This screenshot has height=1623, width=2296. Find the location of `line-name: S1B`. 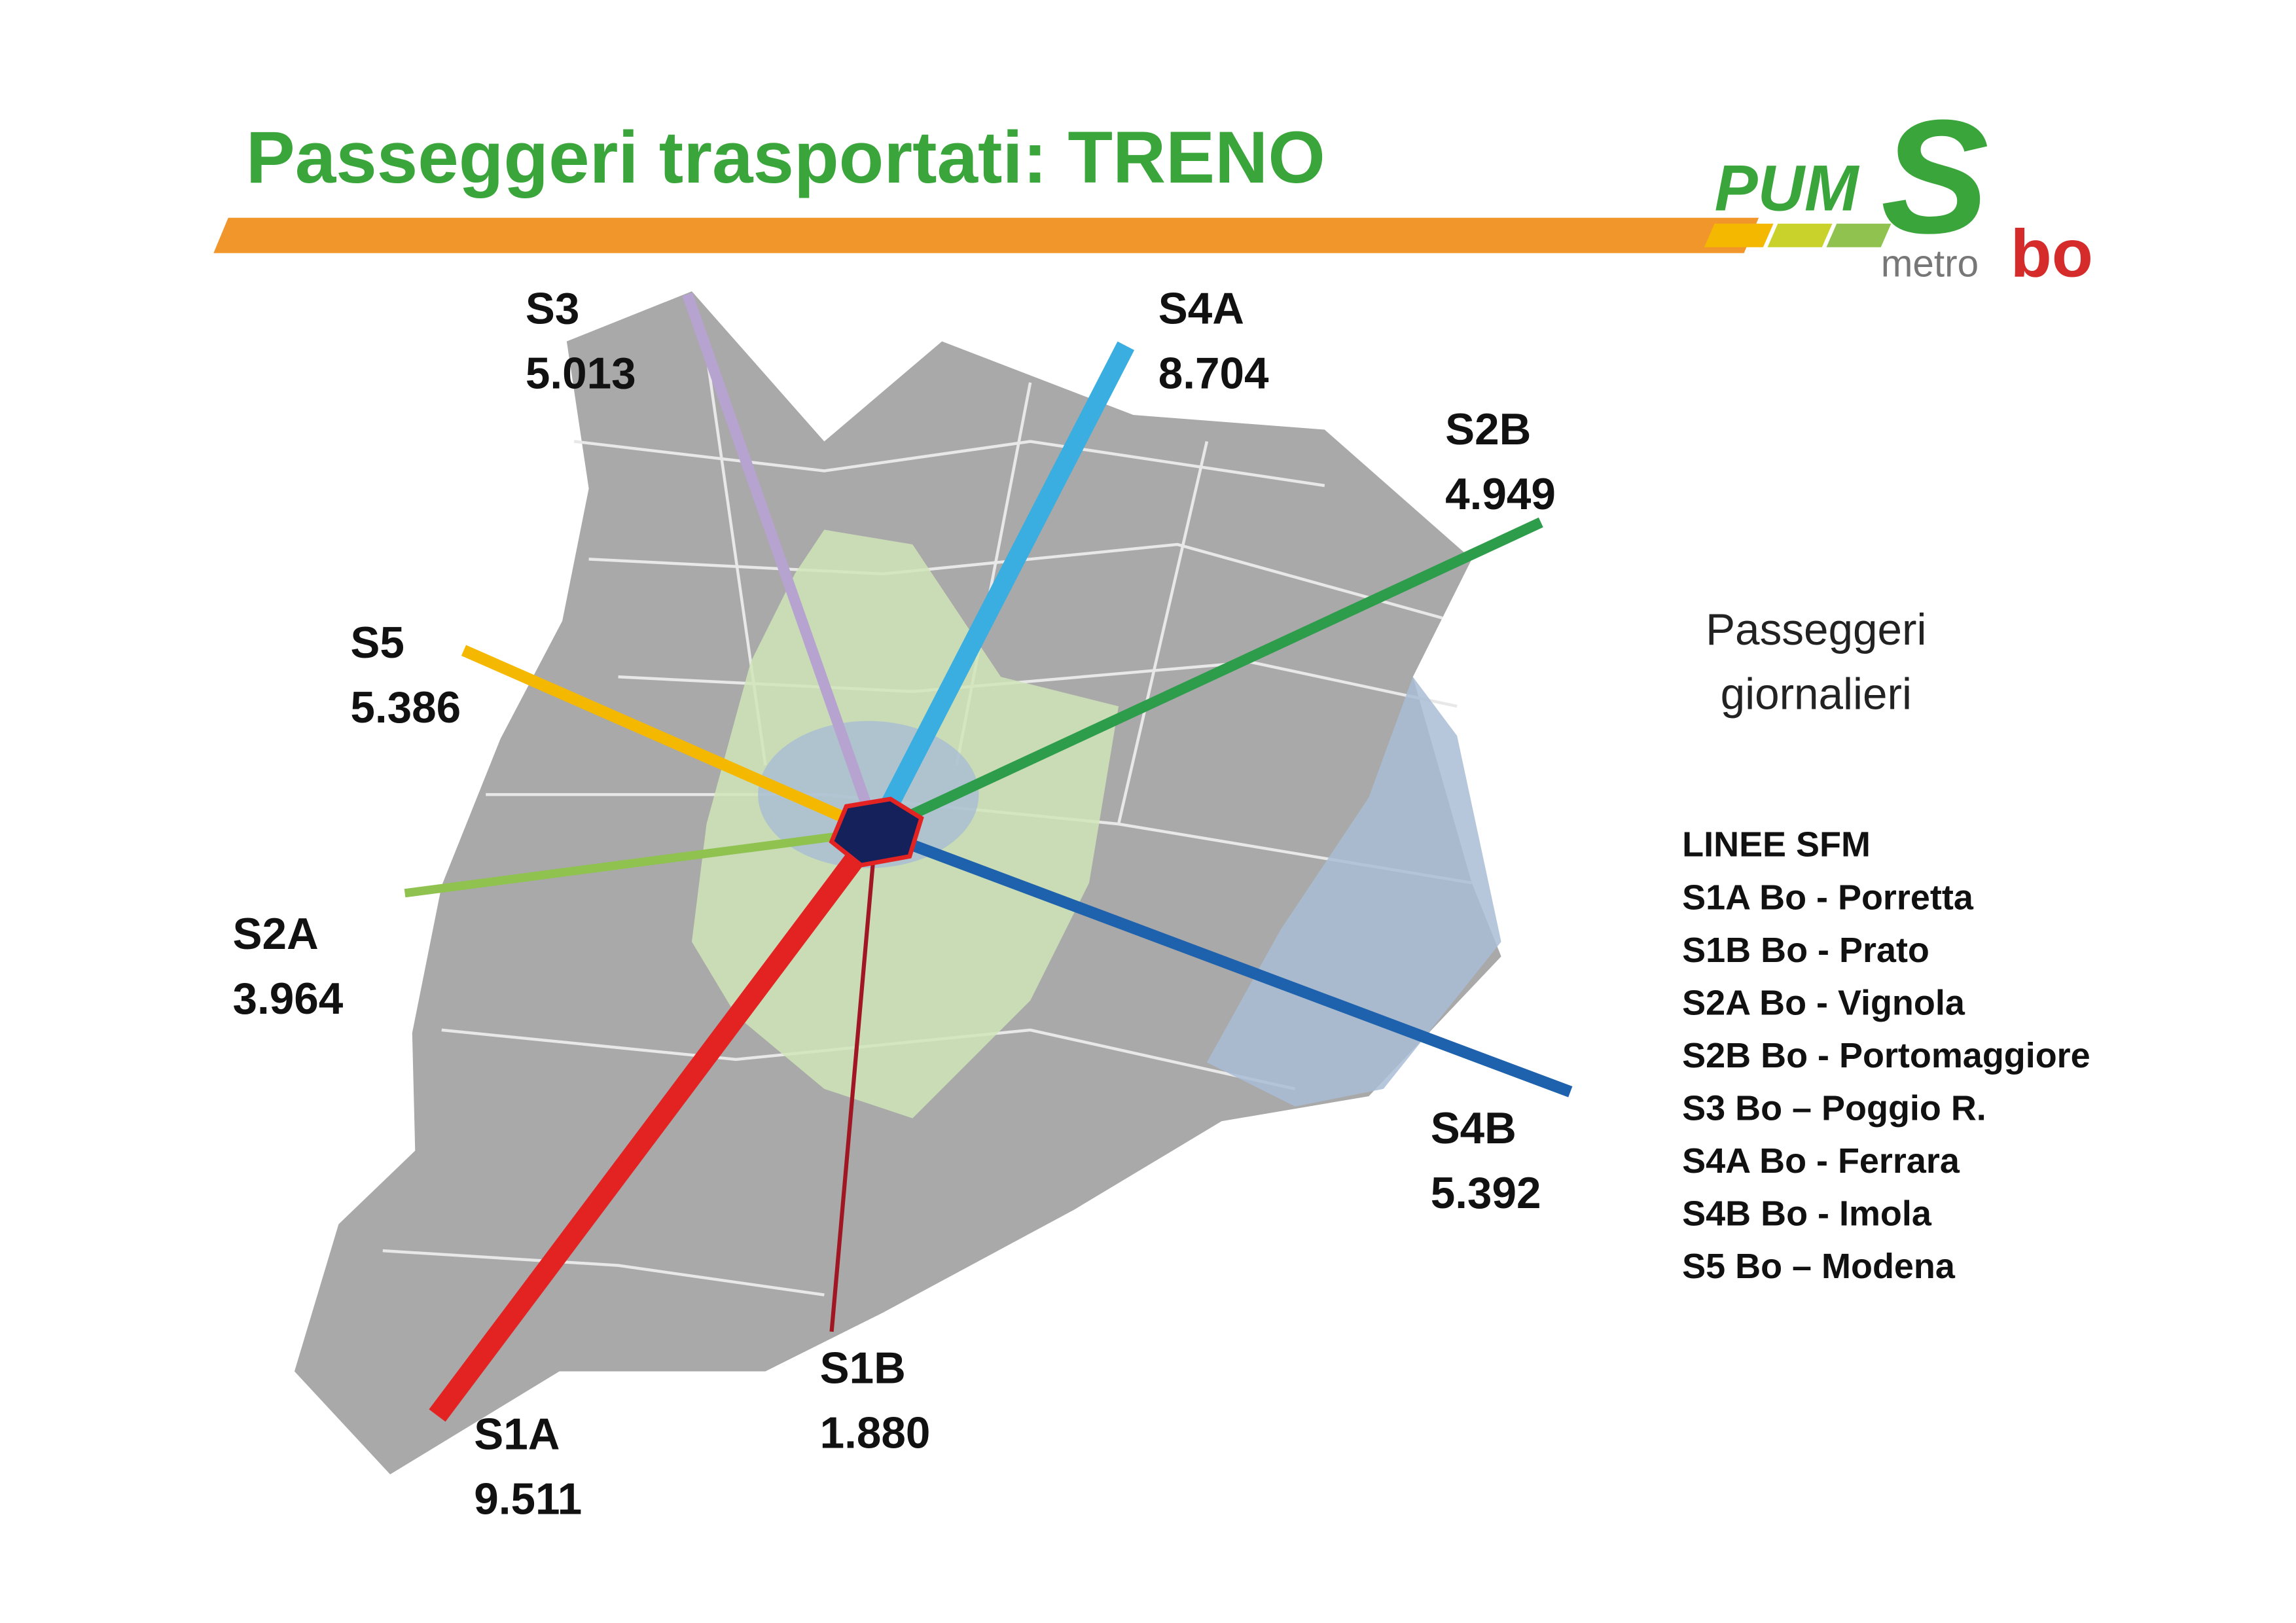

line-name: S1B is located at coordinates (863, 1368).